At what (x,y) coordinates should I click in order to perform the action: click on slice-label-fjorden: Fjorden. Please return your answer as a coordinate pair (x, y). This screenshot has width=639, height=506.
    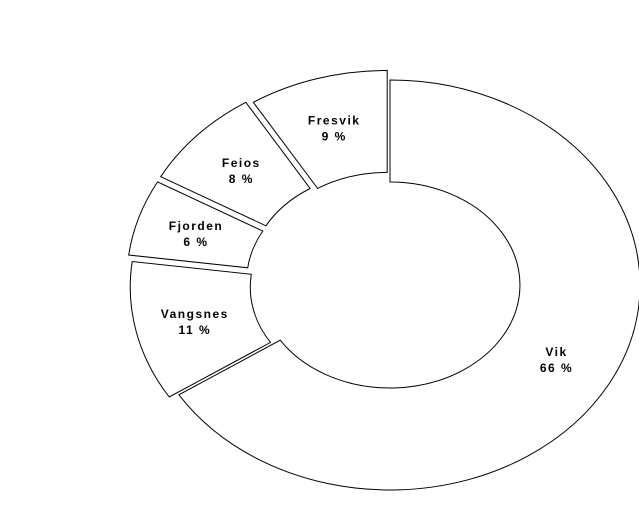
    Looking at the image, I should click on (196, 226).